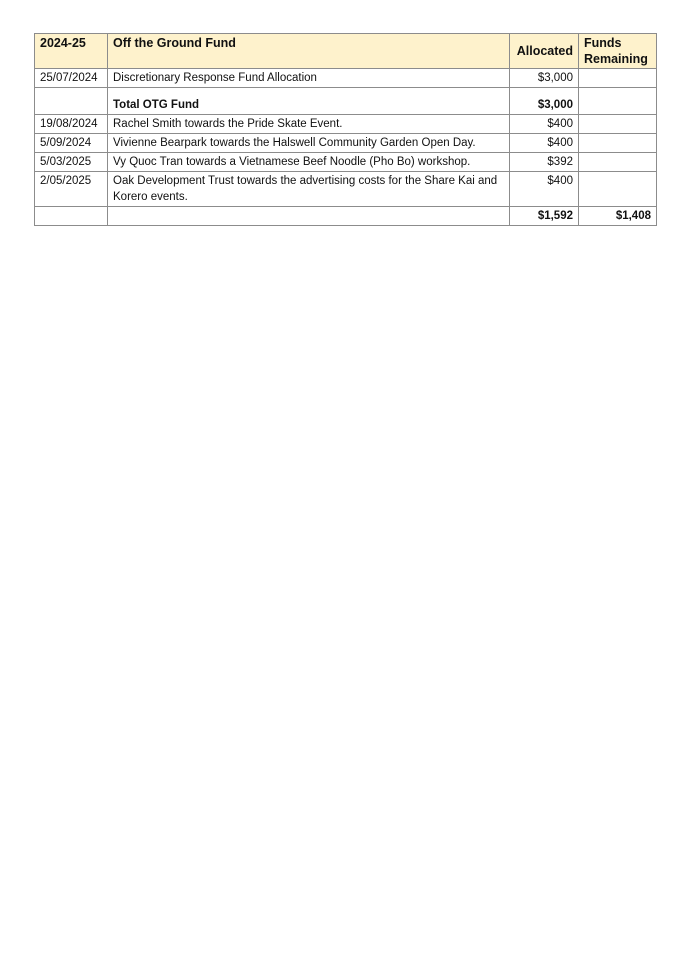 This screenshot has width=675, height=955. I want to click on date-cell: 25/07/2024, so click(71, 78).